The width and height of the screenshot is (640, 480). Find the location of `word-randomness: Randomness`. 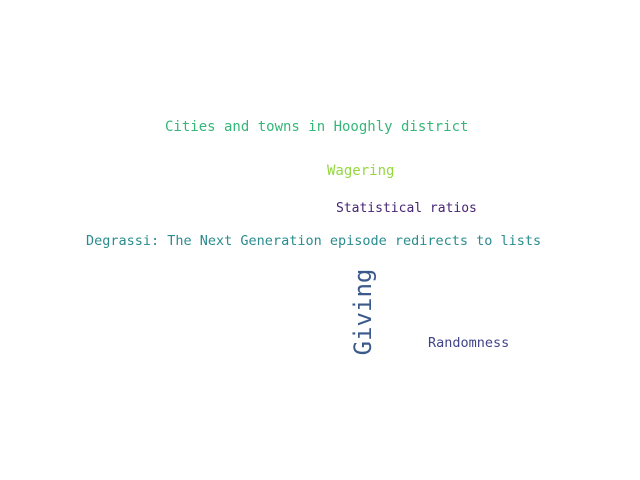

word-randomness: Randomness is located at coordinates (469, 343).